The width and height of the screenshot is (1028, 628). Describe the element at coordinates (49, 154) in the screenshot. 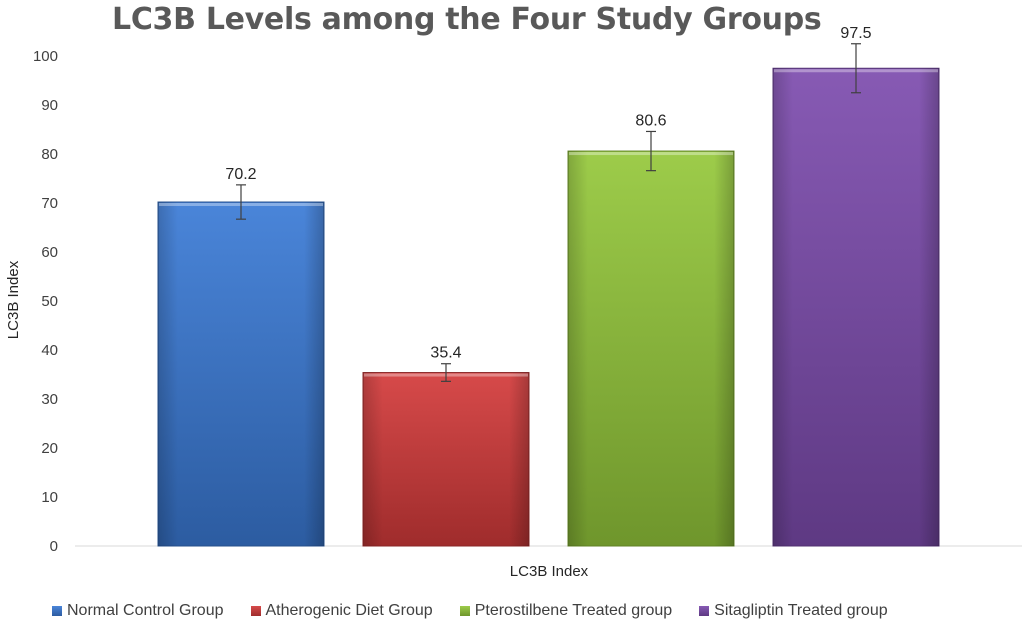

I see `y-tick-label: 80` at that location.